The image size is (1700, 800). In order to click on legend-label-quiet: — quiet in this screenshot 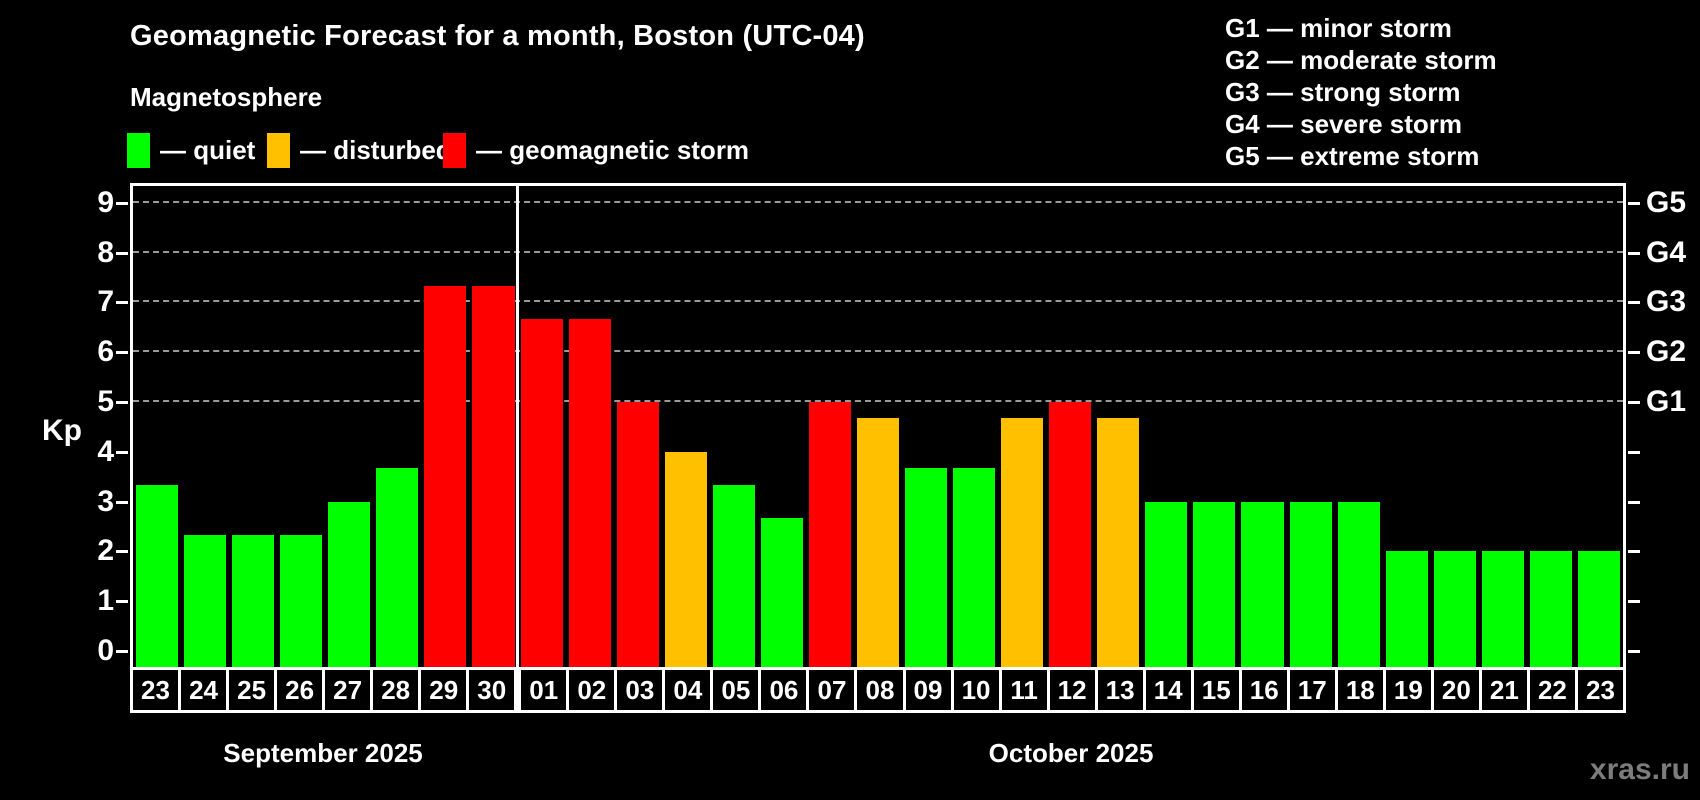, I will do `click(208, 150)`.